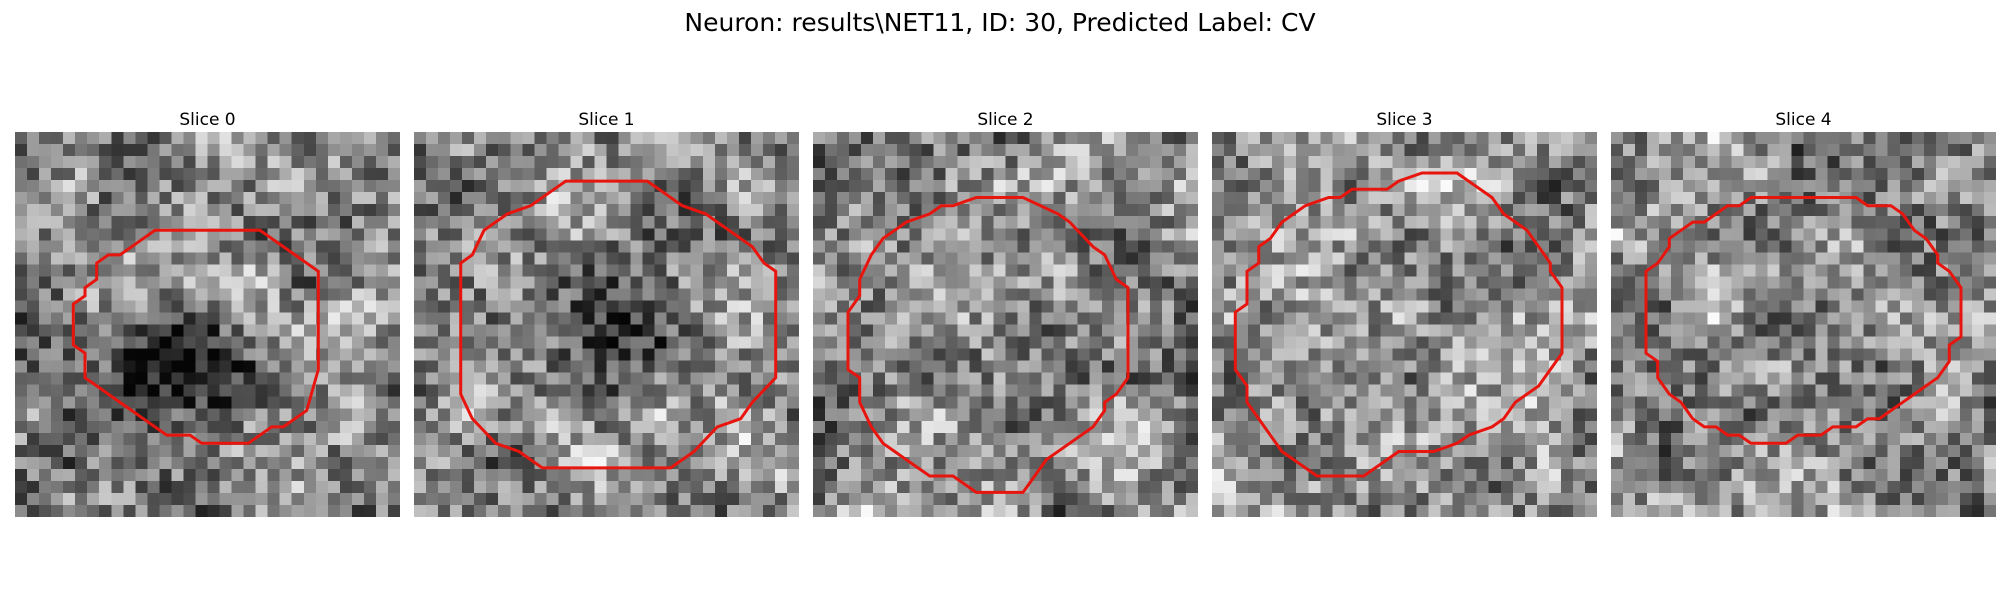 The height and width of the screenshot is (600, 2000). What do you see at coordinates (1404, 120) in the screenshot?
I see `slice-title-3: Slice 3` at bounding box center [1404, 120].